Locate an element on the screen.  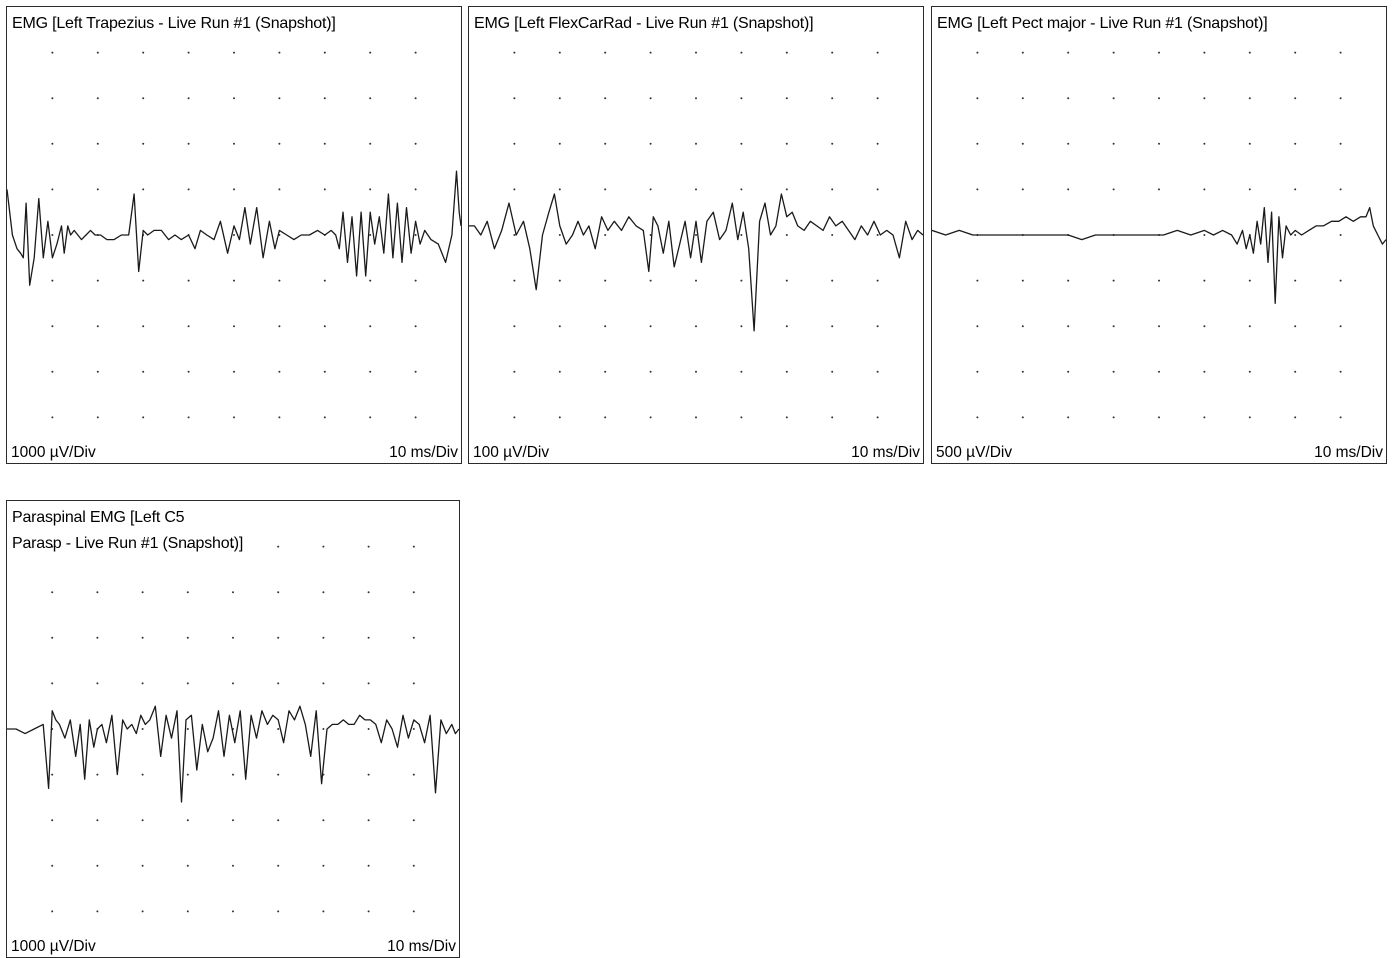
emg-trace-plot is located at coordinates (233, 729).